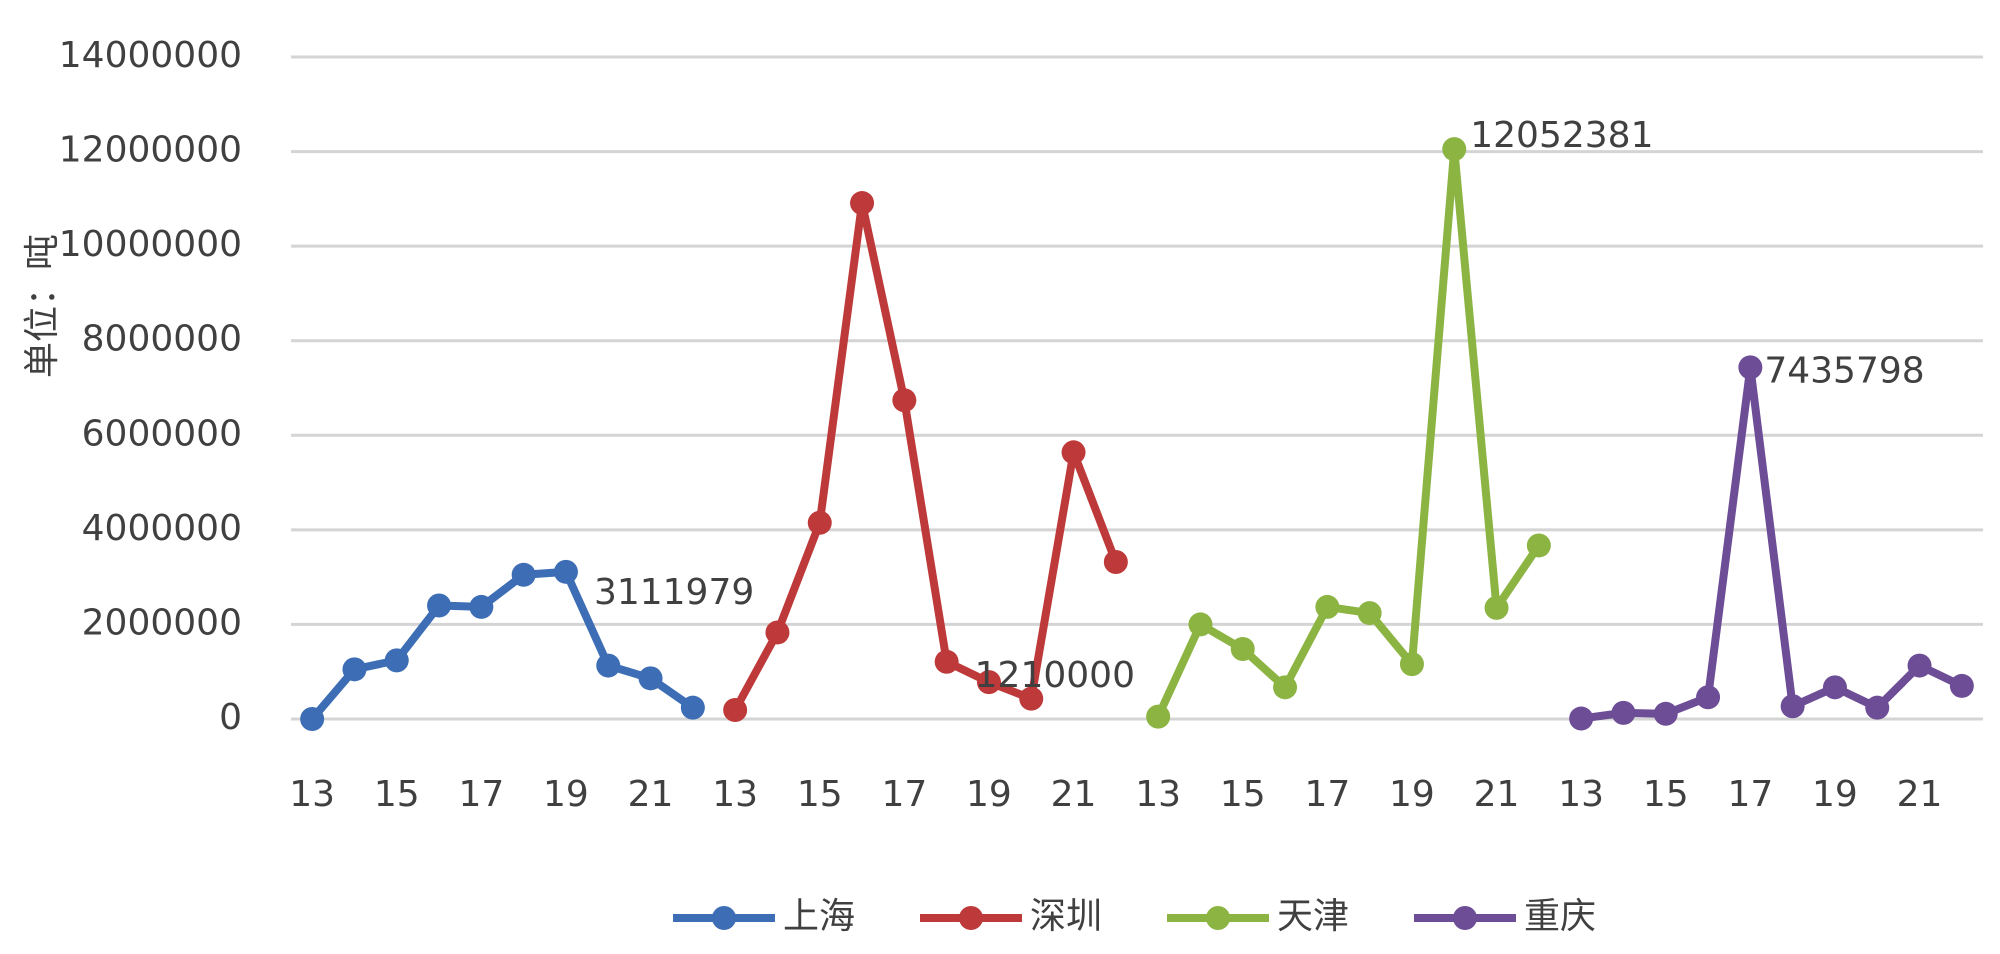  Describe the element at coordinates (162, 433) in the screenshot. I see `y-tick-label: 6000000` at that location.